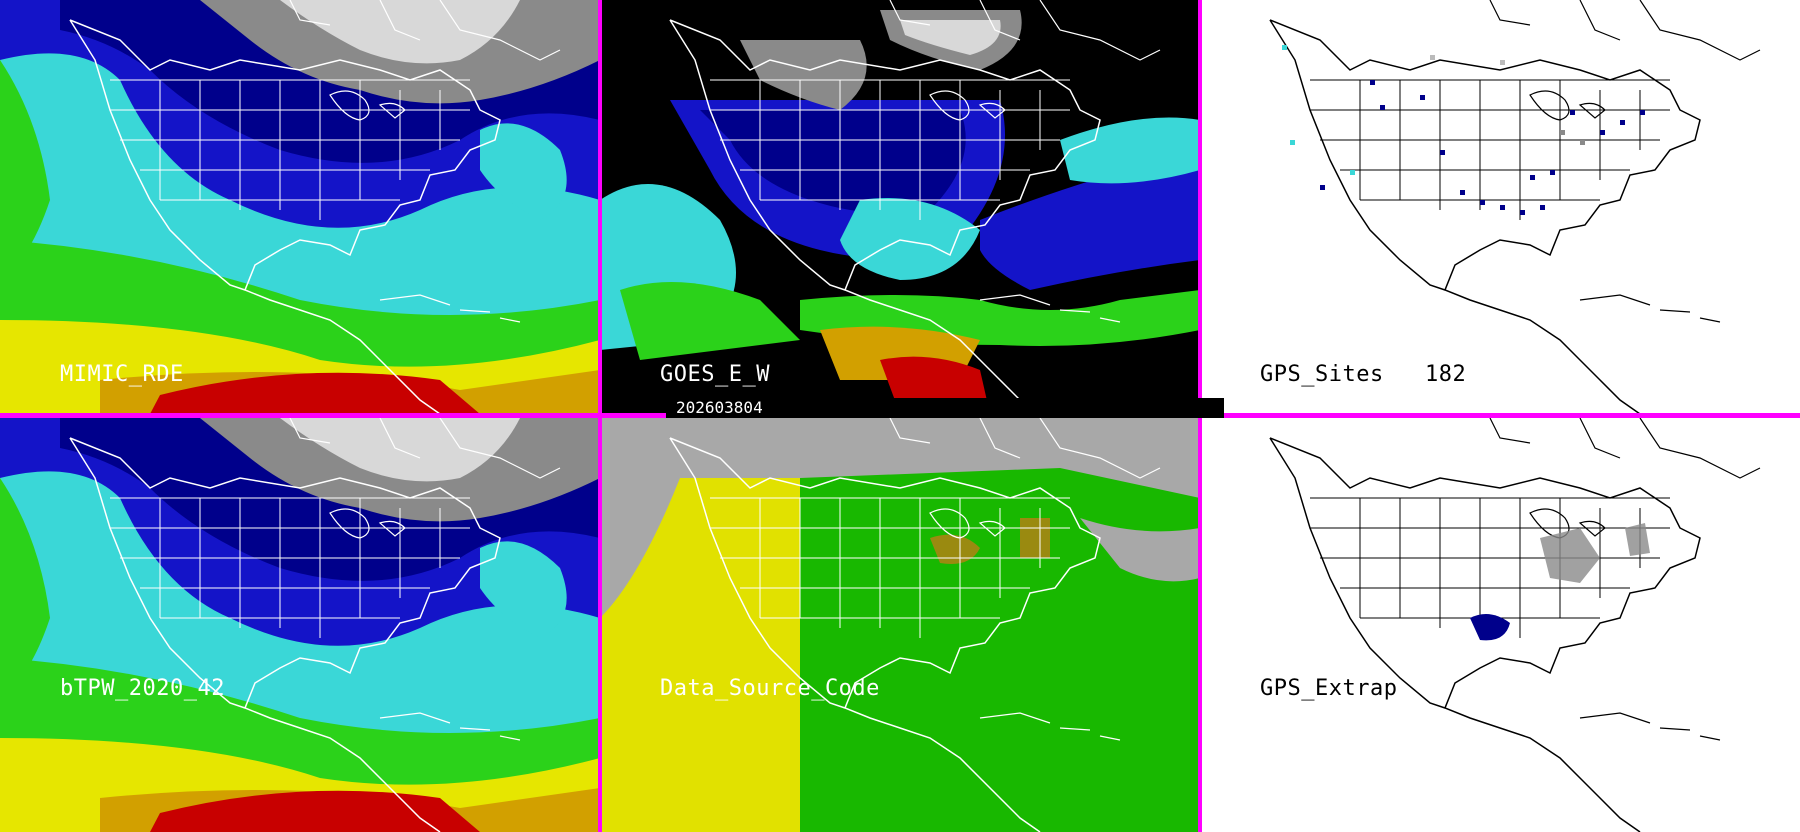 The image size is (1800, 832). What do you see at coordinates (1329, 688) in the screenshot?
I see `gps-extrap-label: GPS_Extrap` at bounding box center [1329, 688].